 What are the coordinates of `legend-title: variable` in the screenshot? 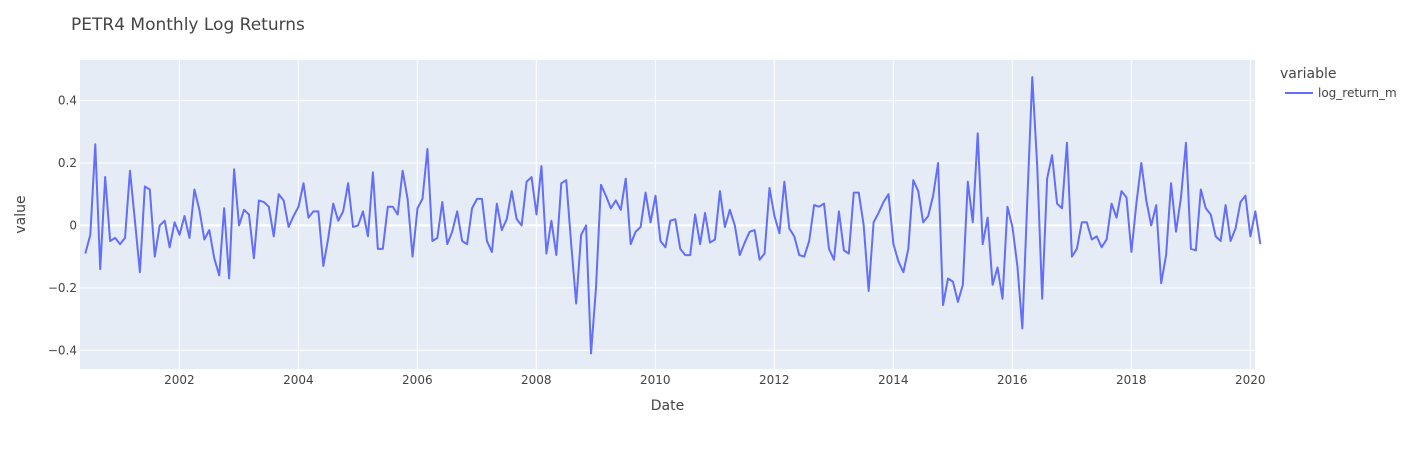 It's located at (1308, 74).